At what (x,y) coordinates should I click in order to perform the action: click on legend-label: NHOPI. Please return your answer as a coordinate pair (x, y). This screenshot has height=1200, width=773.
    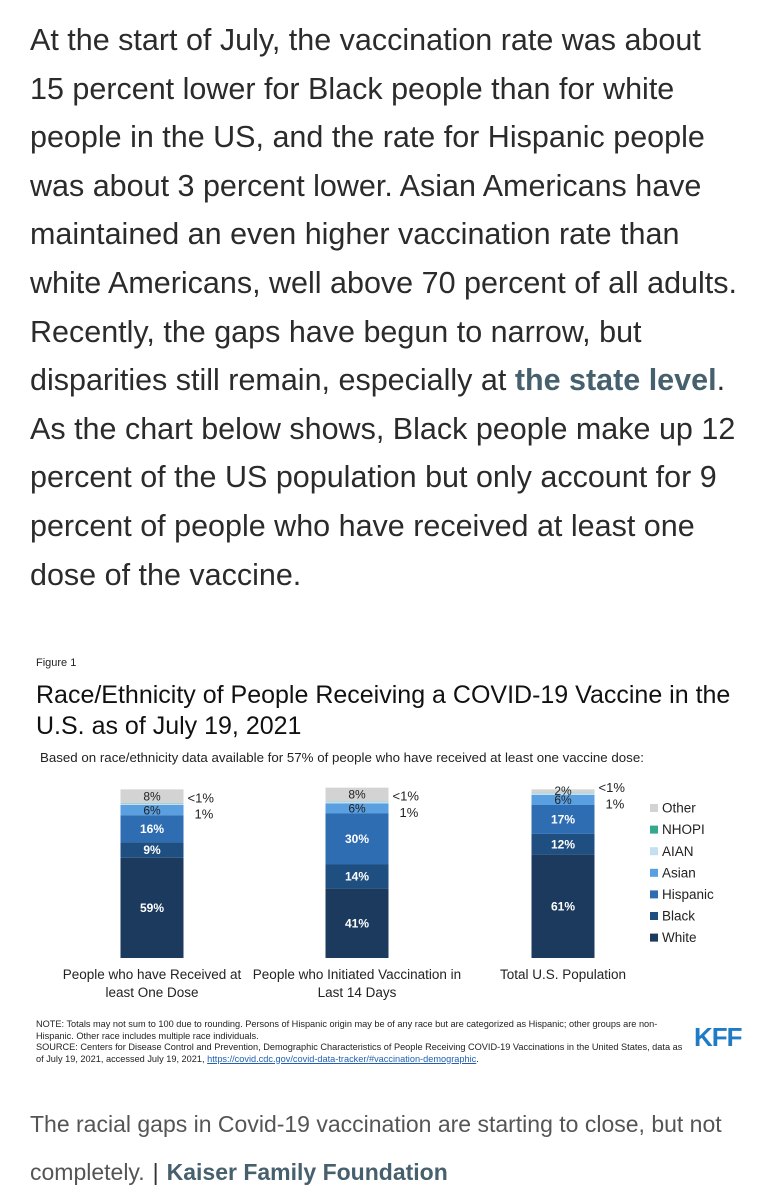
    Looking at the image, I should click on (683, 829).